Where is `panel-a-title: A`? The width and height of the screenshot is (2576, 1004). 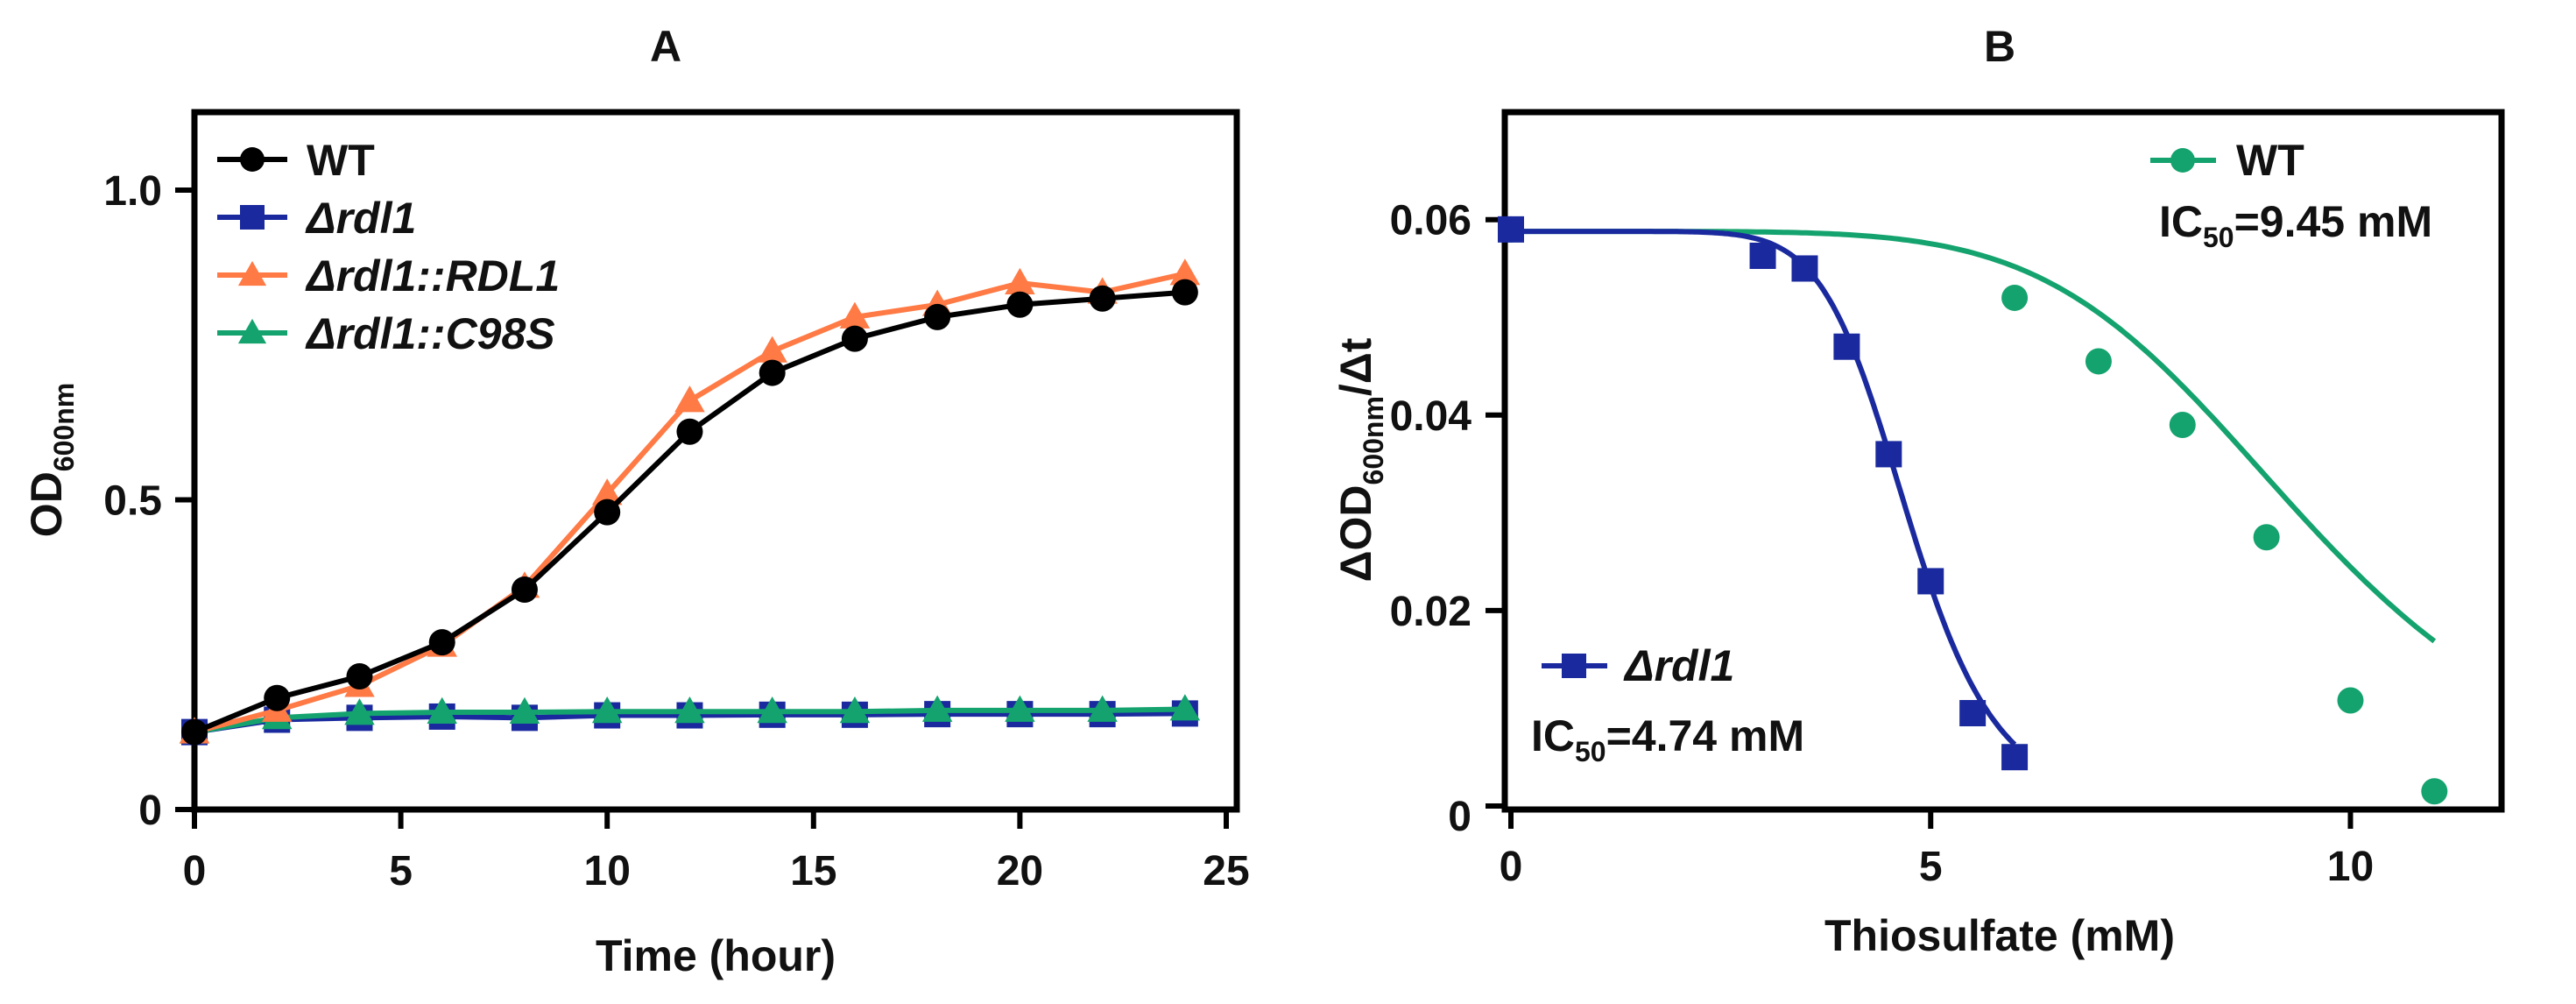
panel-a-title: A is located at coordinates (665, 46).